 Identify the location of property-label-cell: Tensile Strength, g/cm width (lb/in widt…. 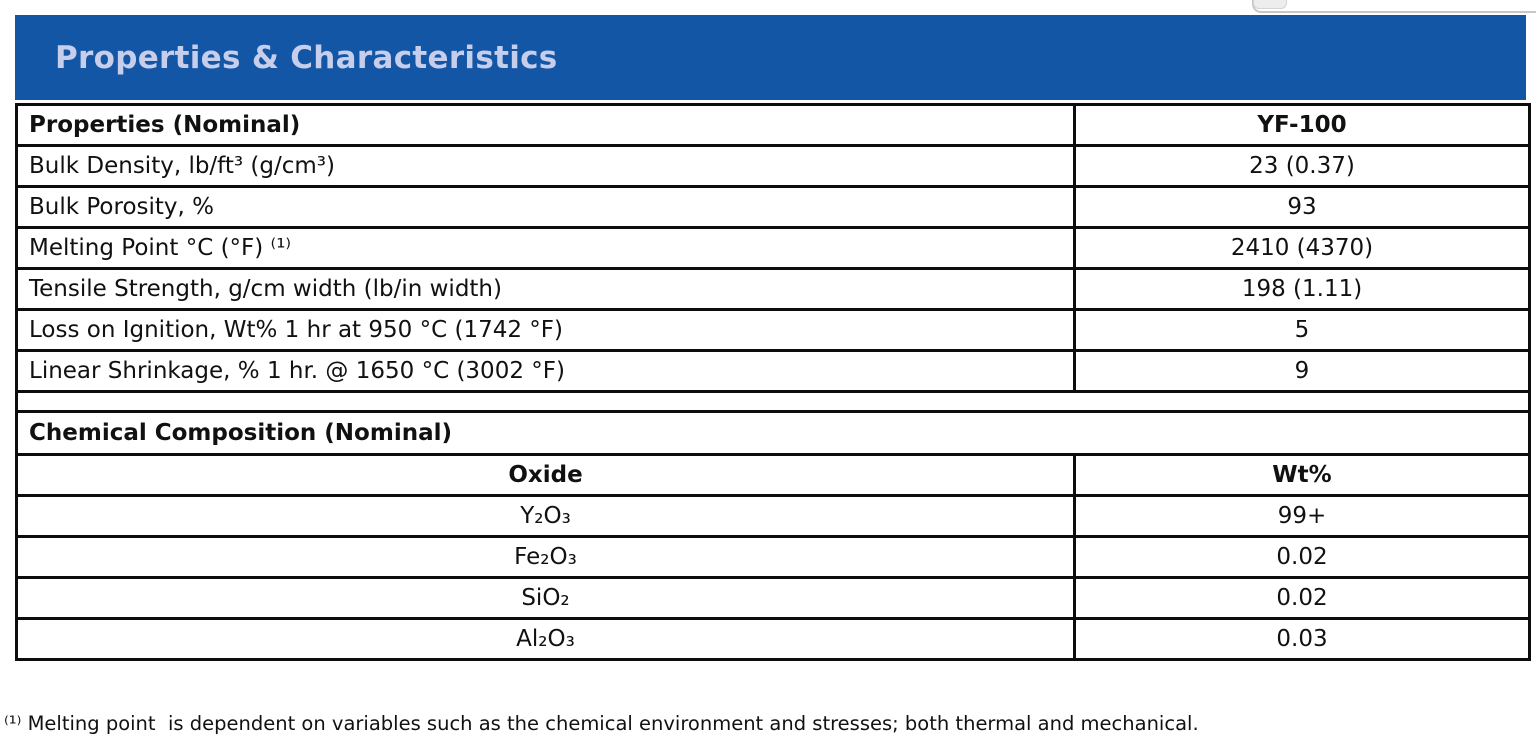
(545, 289).